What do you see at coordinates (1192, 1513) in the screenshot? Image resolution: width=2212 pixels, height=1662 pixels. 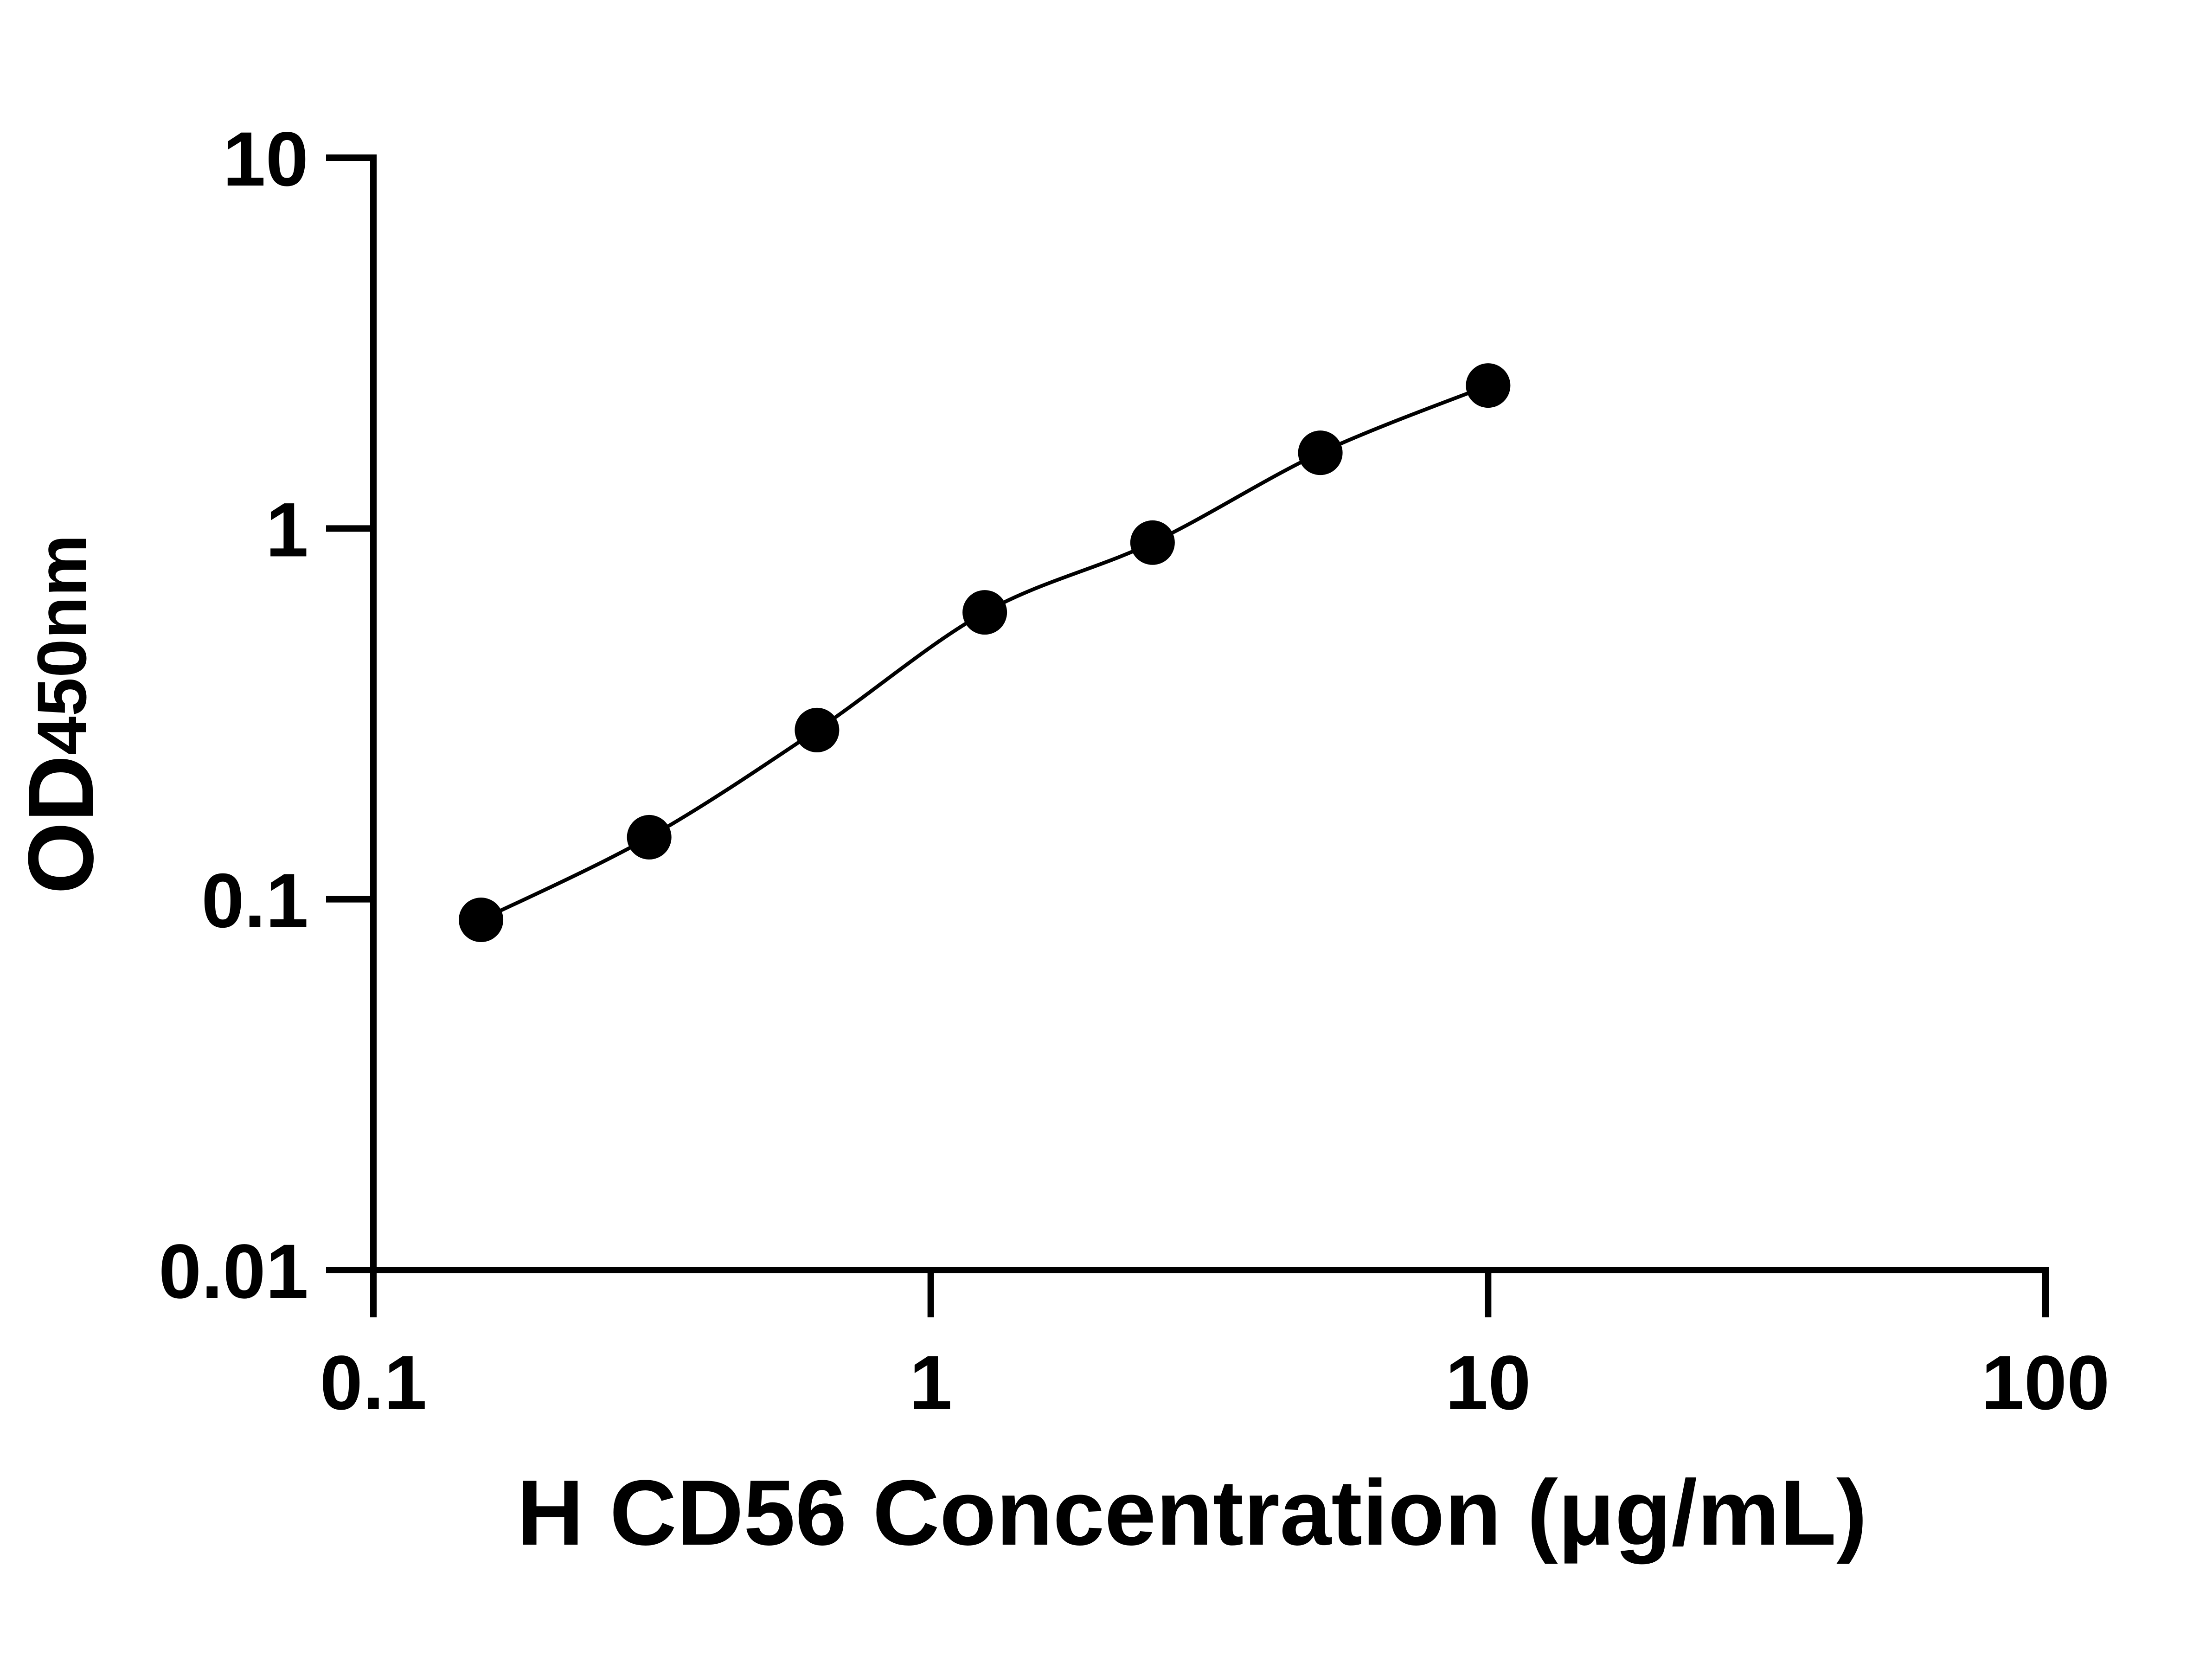 I see `x-axis-title: H CD56 Concentration (μg/mL)` at bounding box center [1192, 1513].